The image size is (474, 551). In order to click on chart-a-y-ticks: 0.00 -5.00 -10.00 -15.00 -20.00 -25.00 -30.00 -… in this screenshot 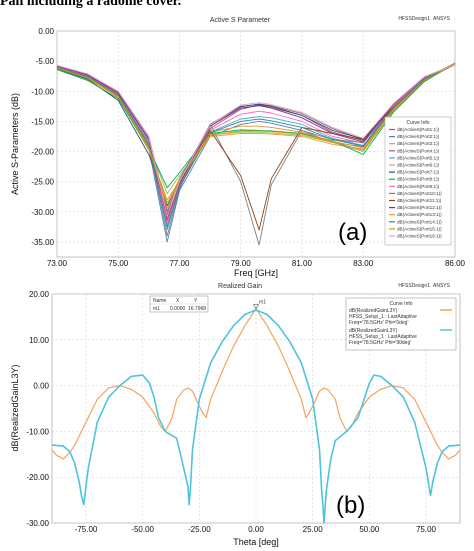, I will do `click(42, 137)`.